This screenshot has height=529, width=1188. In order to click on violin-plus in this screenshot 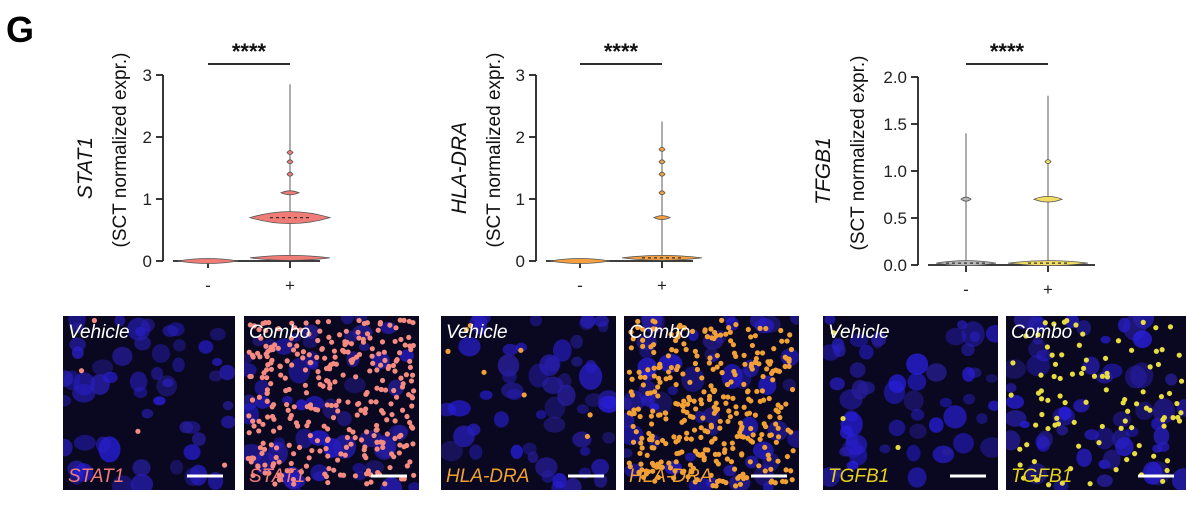, I will do `click(662, 191)`.